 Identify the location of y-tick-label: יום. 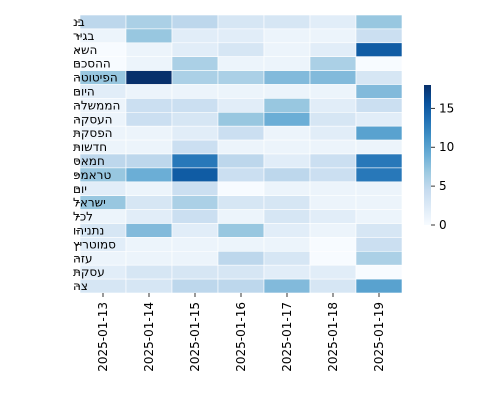
(80, 189).